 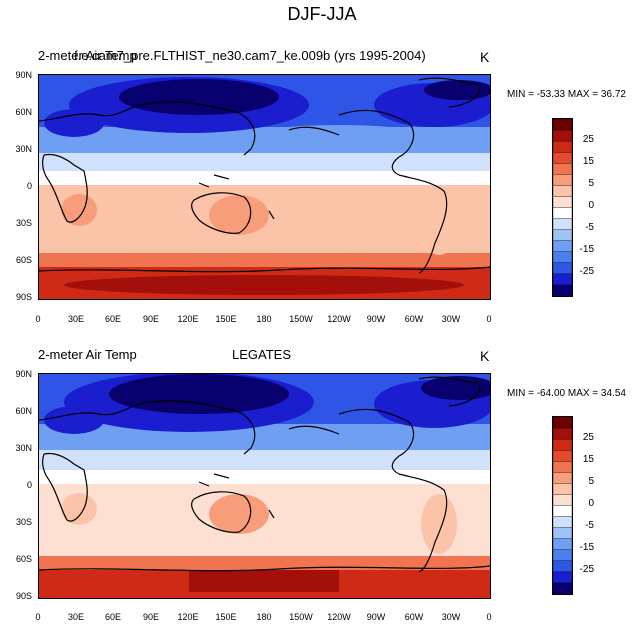 I want to click on panel-2-ytick: 60N, so click(x=23, y=411).